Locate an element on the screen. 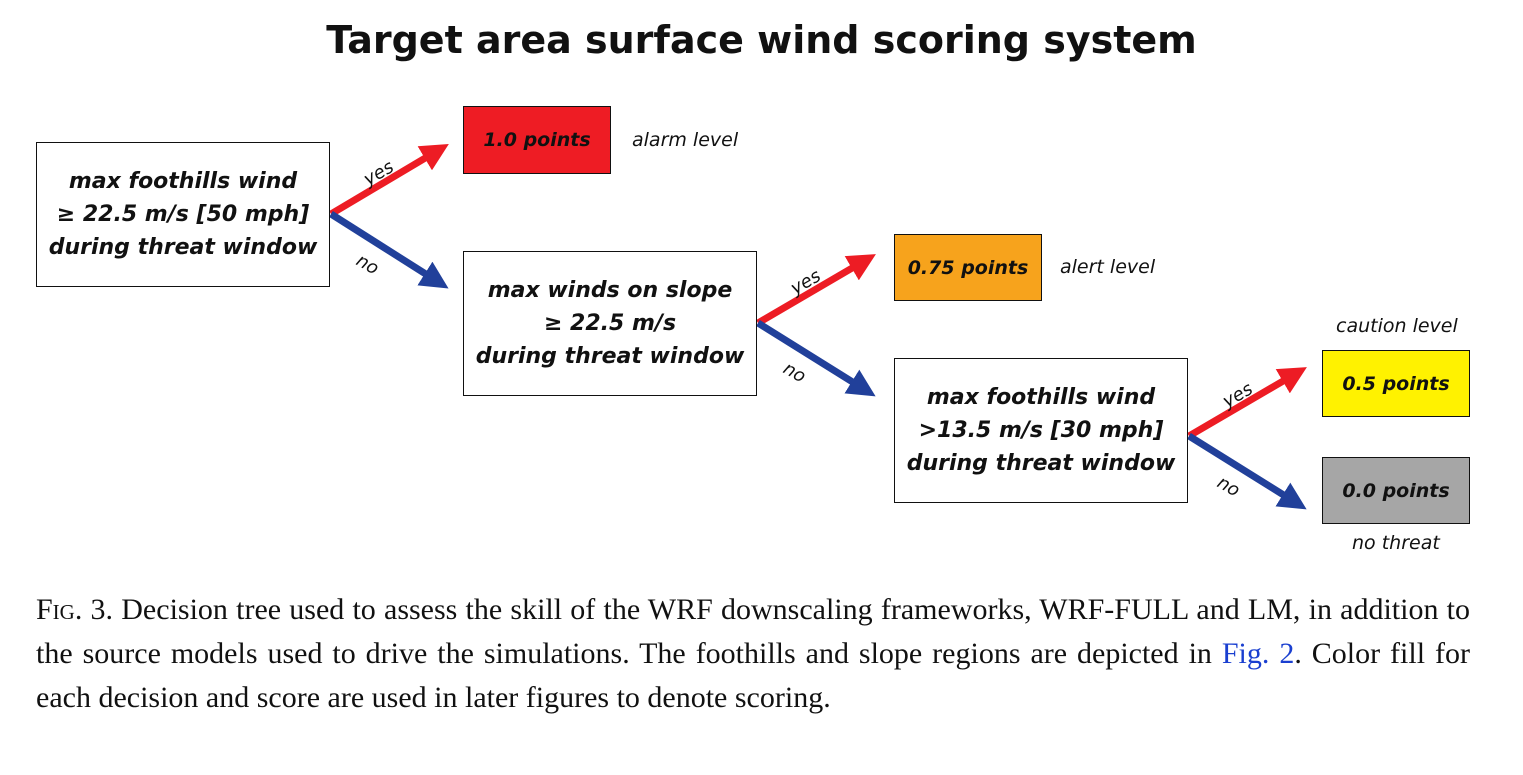 Image resolution: width=1523 pixels, height=775 pixels. level-label-no-threat: no threat is located at coordinates (1396, 543).